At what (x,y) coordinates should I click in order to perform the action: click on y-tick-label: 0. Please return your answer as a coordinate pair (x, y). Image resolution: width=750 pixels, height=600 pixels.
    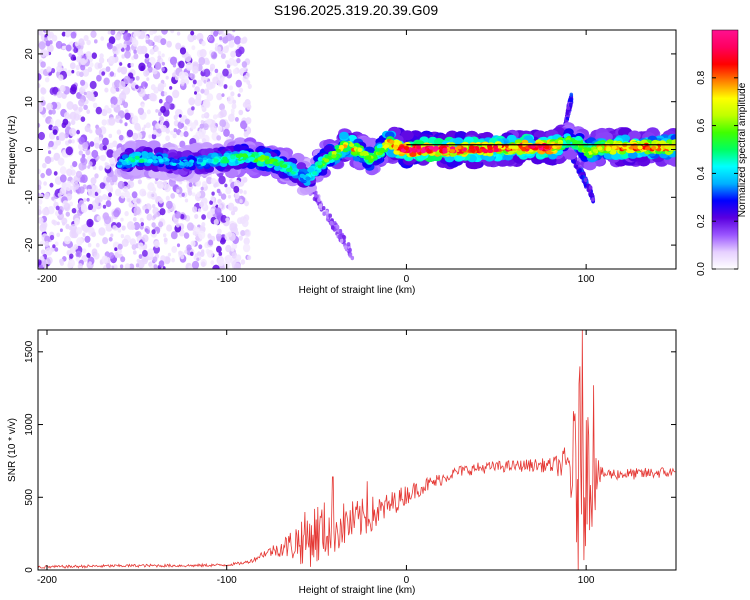
    Looking at the image, I should click on (29, 570).